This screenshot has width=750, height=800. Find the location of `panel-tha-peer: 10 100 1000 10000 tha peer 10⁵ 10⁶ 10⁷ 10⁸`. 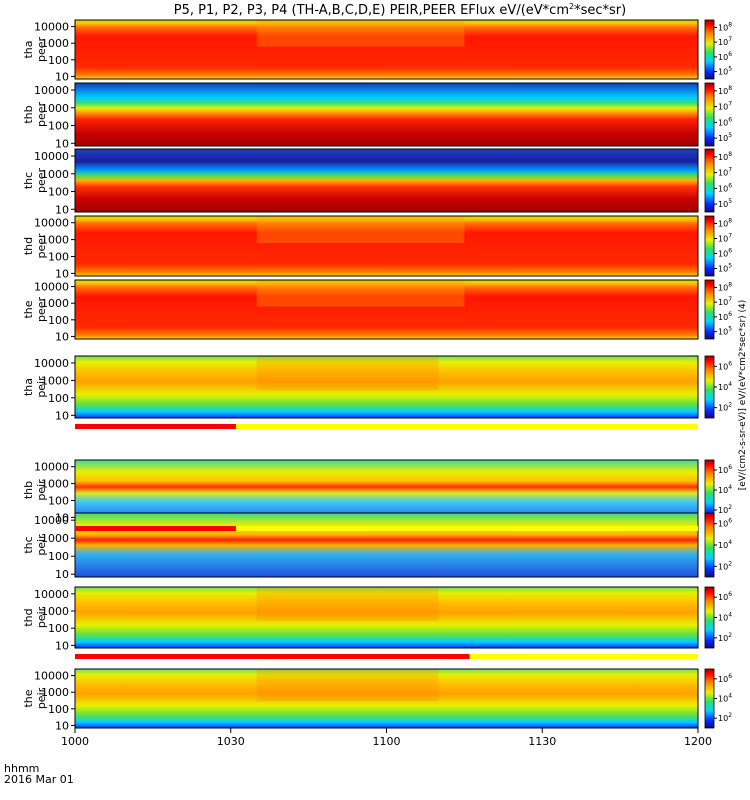

panel-tha-peer: 10 100 1000 10000 tha peer 10⁵ 10⁶ 10⁷ 10⁸ is located at coordinates (377, 51).